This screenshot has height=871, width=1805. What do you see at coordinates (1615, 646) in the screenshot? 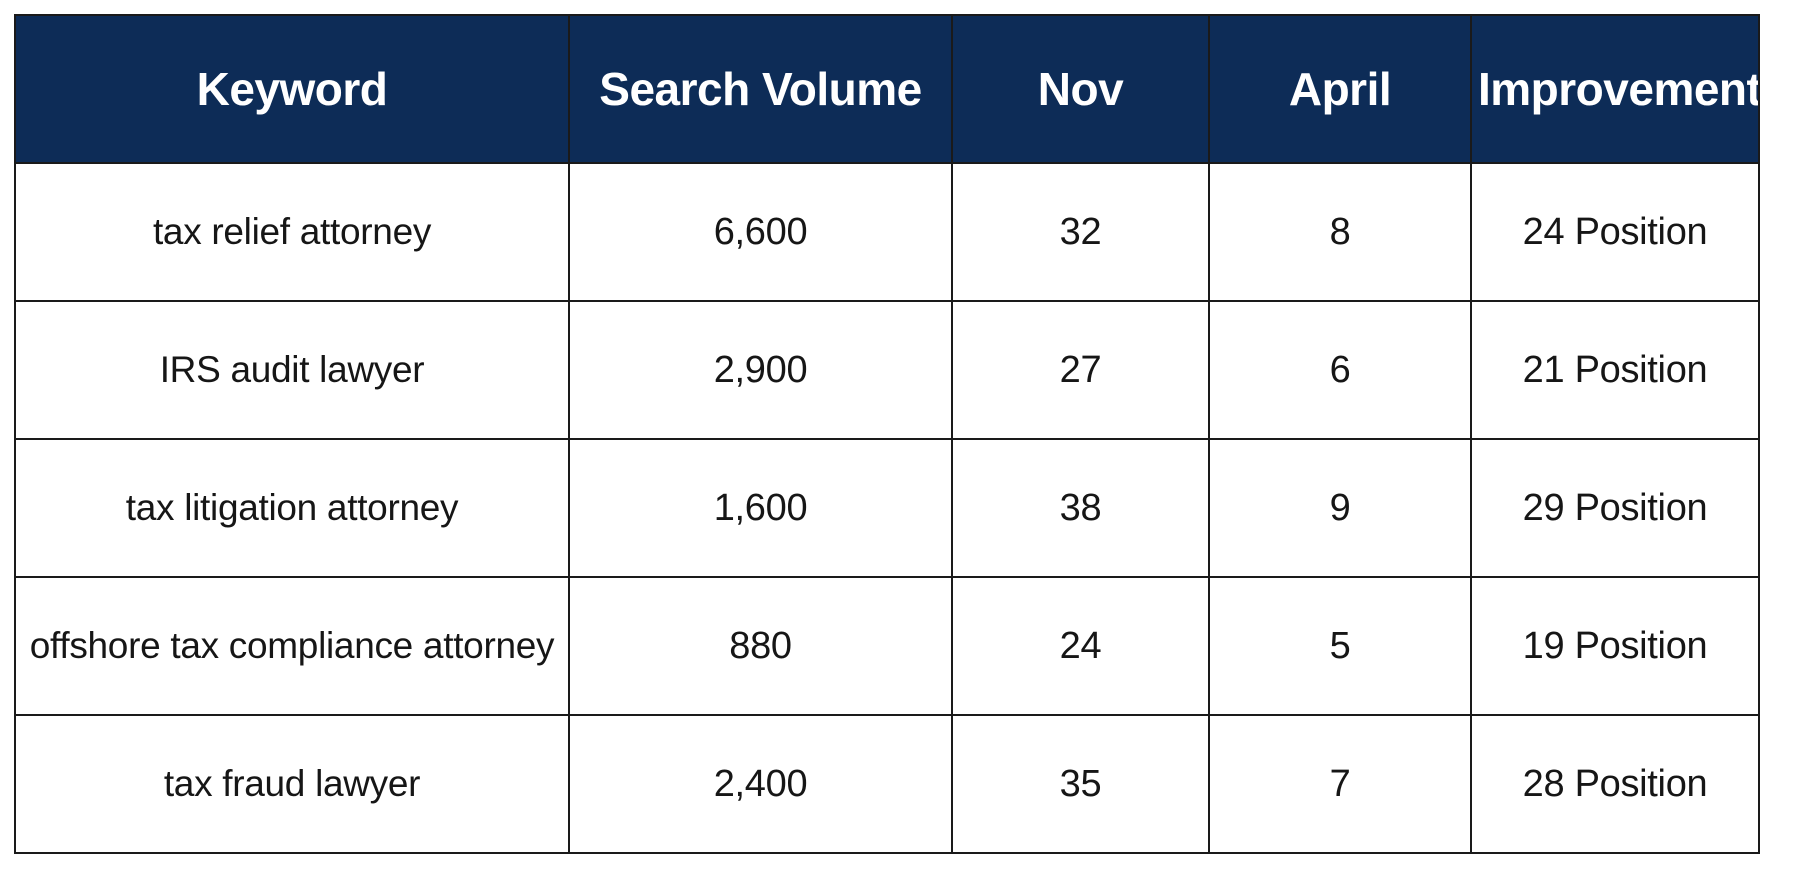
I see `improvement-cell: 19 Position` at bounding box center [1615, 646].